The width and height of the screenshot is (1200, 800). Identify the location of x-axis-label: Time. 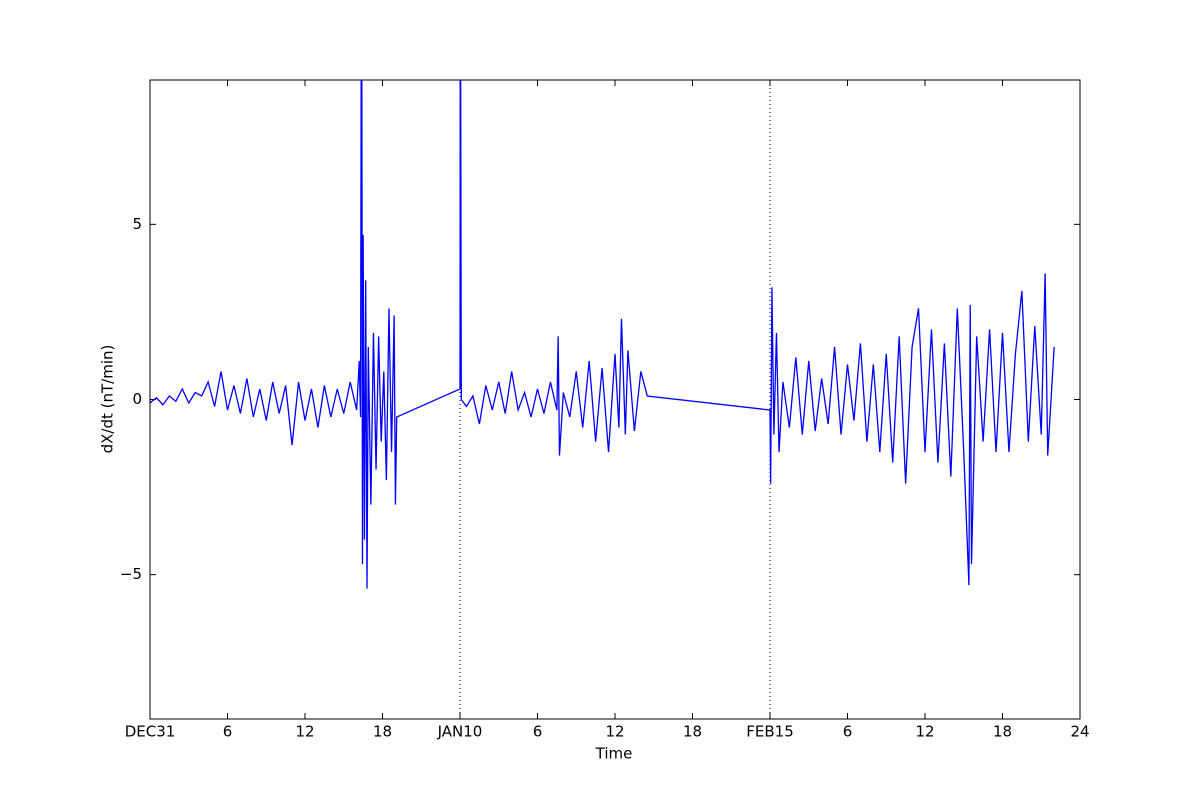
(614, 754).